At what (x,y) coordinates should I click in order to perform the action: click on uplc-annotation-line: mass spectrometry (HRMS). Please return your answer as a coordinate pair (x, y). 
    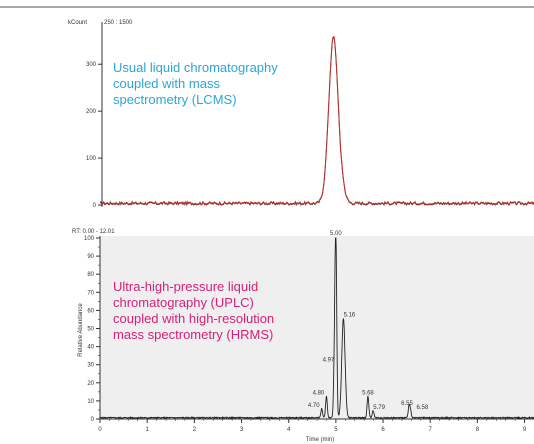
    Looking at the image, I should click on (193, 334).